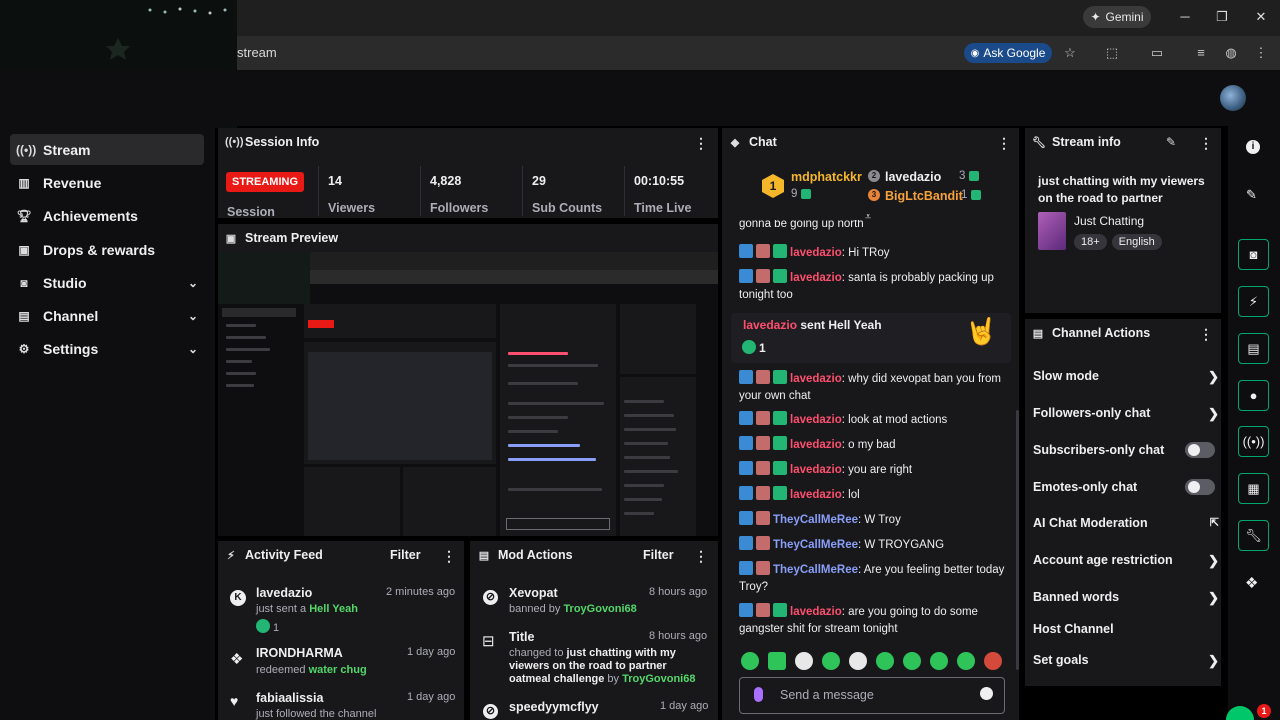 This screenshot has height=720, width=1280. Describe the element at coordinates (868, 217) in the screenshot. I see `collapse-leaderboard-icon: ⩡` at that location.